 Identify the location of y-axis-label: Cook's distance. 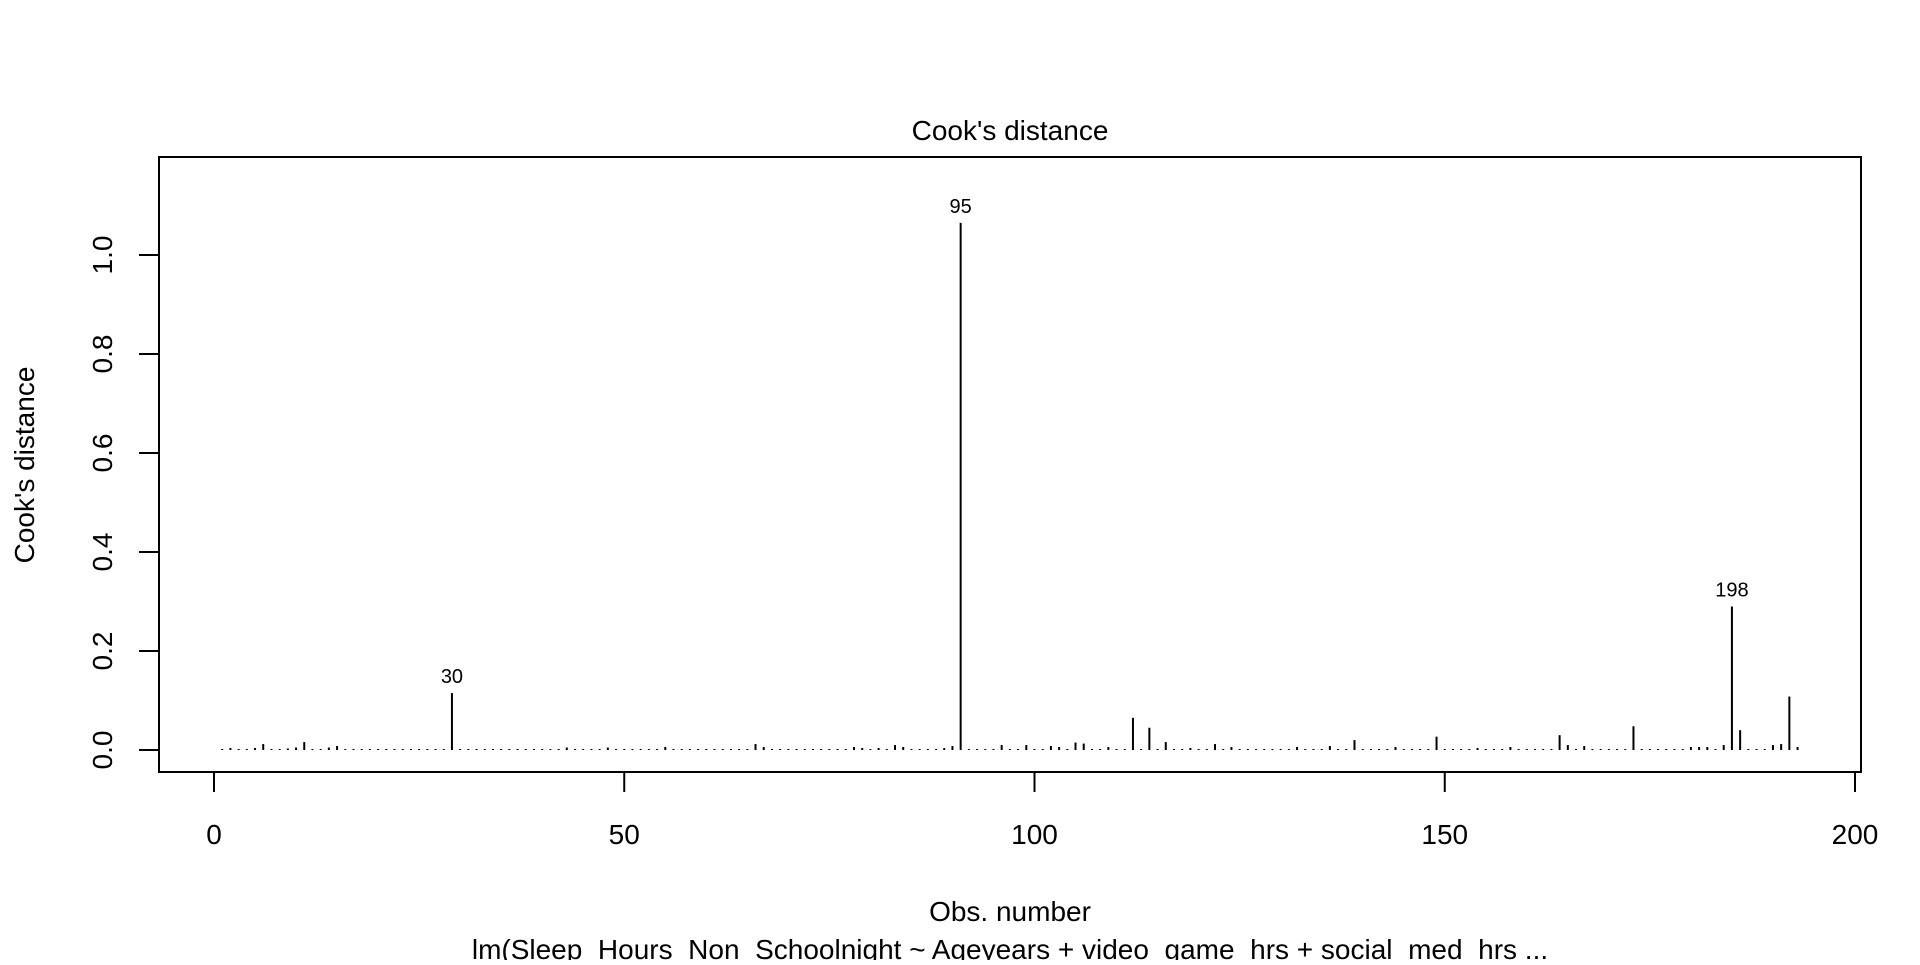
(24, 465).